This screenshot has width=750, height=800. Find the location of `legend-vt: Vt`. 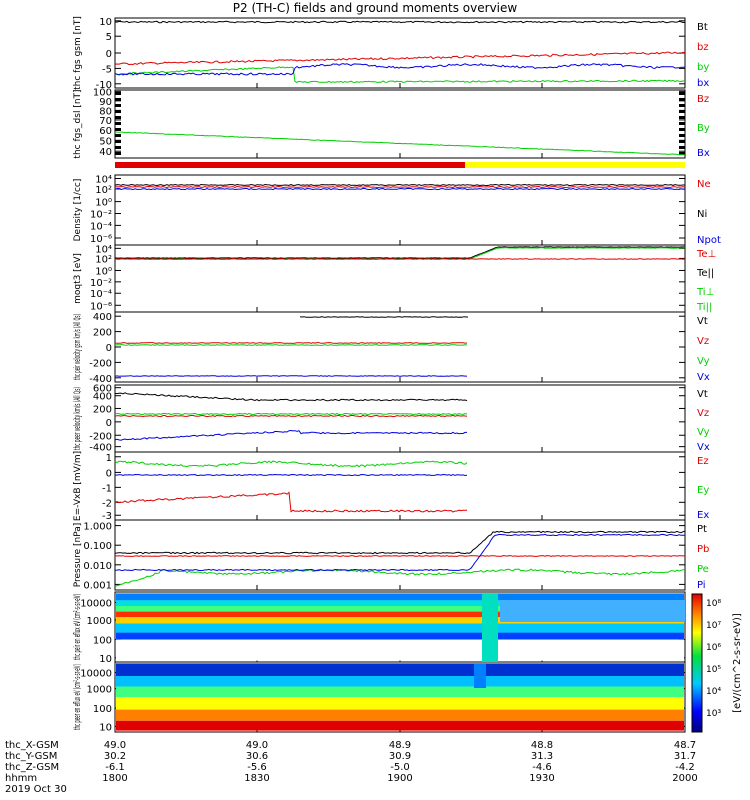

legend-vt: Vt is located at coordinates (702, 321).